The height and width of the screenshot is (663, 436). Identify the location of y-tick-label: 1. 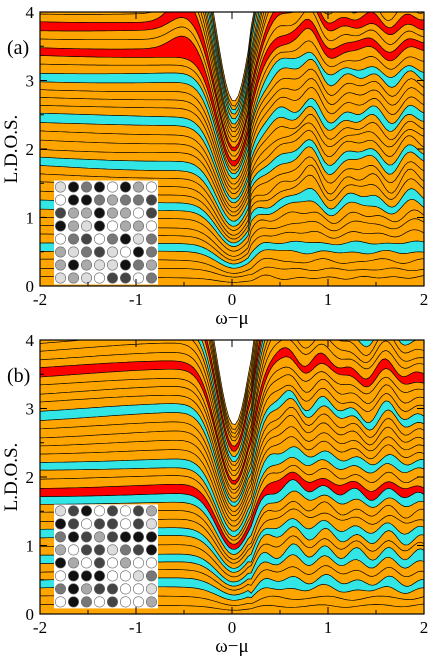
(30, 218).